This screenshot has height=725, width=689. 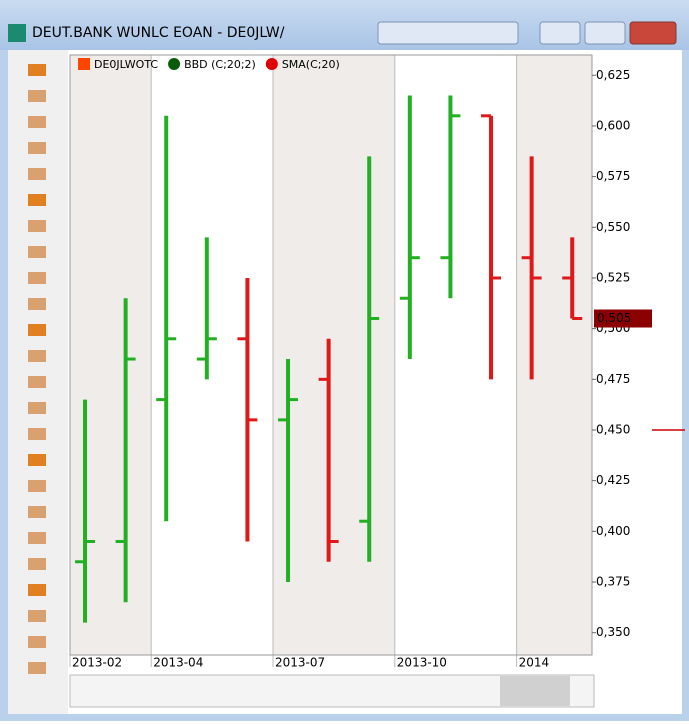 What do you see at coordinates (613, 227) in the screenshot?
I see `y-tick-label: 0,550` at bounding box center [613, 227].